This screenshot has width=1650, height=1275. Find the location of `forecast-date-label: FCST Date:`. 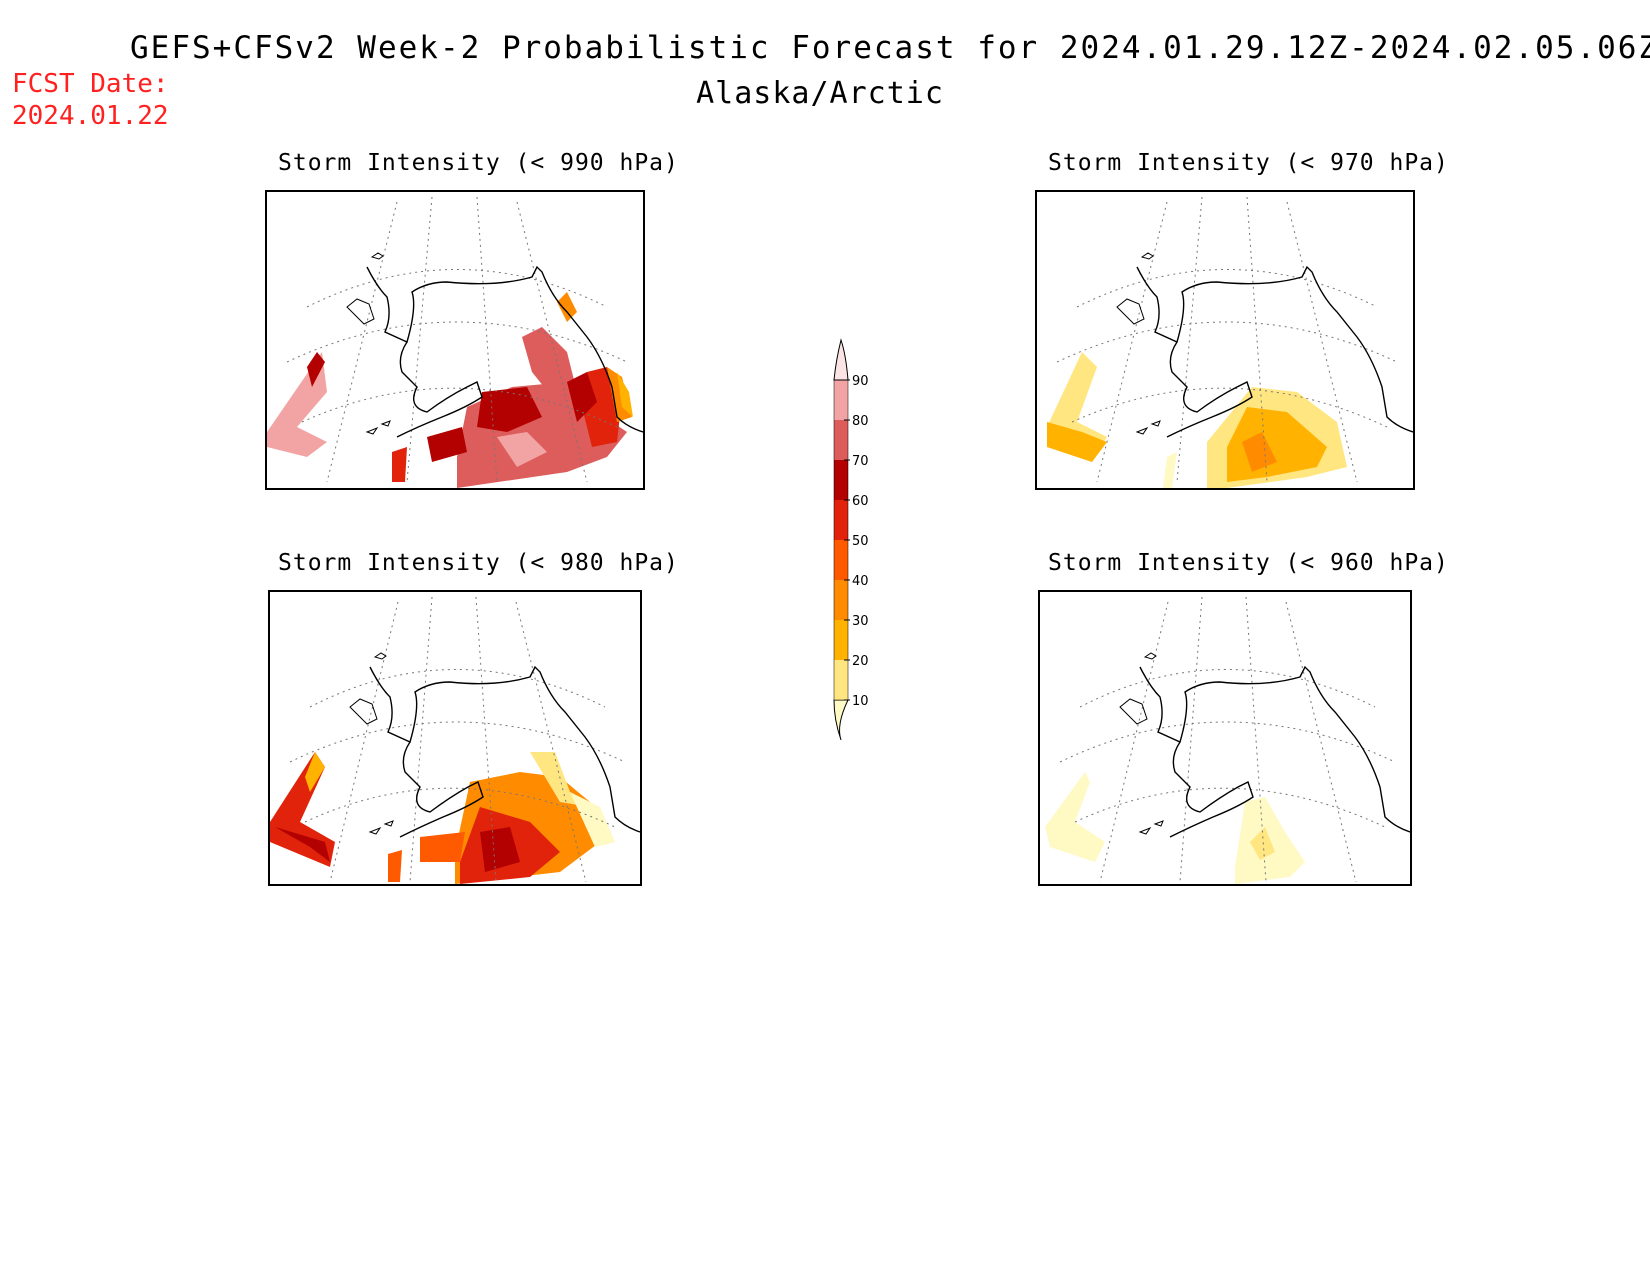

forecast-date-label: FCST Date: is located at coordinates (90, 84).